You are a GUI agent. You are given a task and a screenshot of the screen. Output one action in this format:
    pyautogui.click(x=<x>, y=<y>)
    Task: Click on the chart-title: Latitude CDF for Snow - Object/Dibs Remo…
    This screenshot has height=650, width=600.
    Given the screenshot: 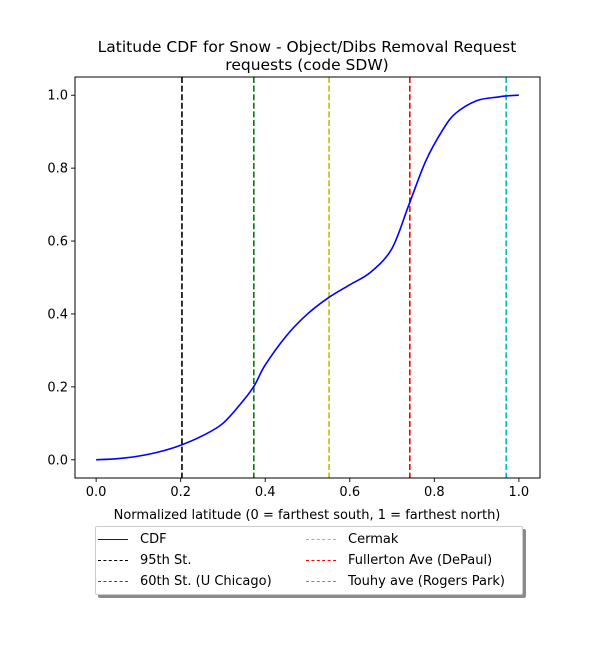 What is the action you would take?
    pyautogui.click(x=307, y=47)
    